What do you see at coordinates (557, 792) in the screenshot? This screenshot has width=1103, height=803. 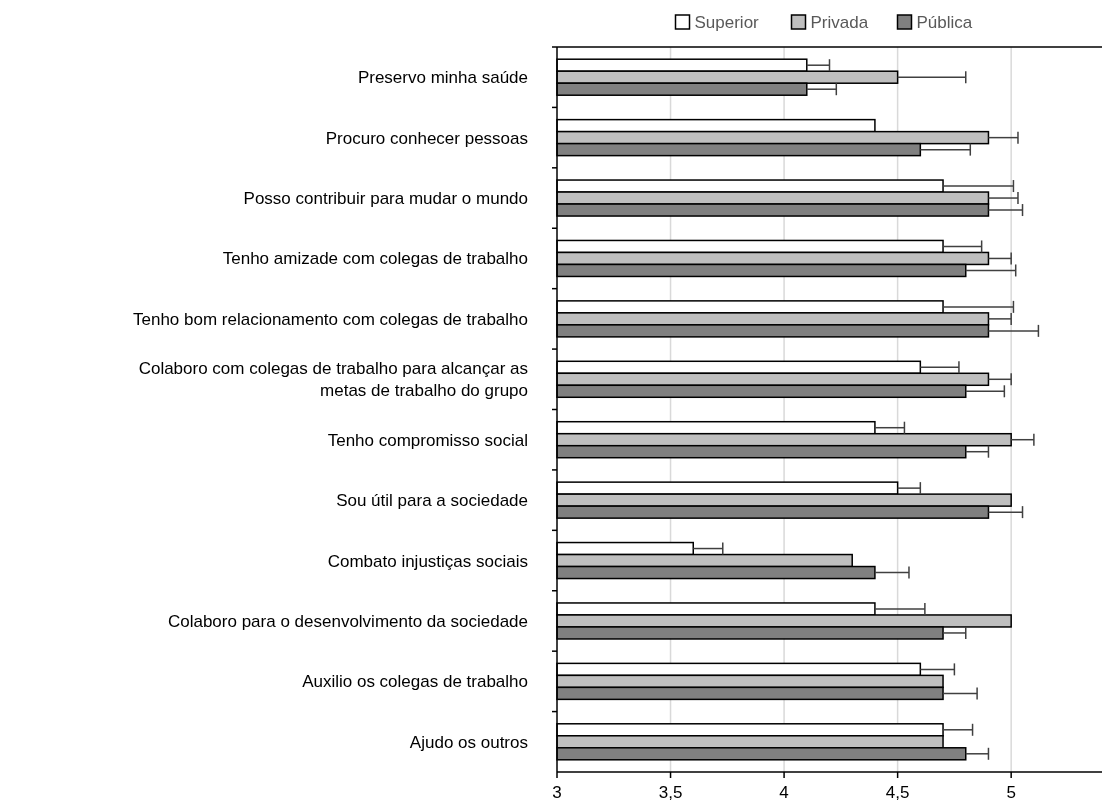 I see `x-tick-label: 3` at bounding box center [557, 792].